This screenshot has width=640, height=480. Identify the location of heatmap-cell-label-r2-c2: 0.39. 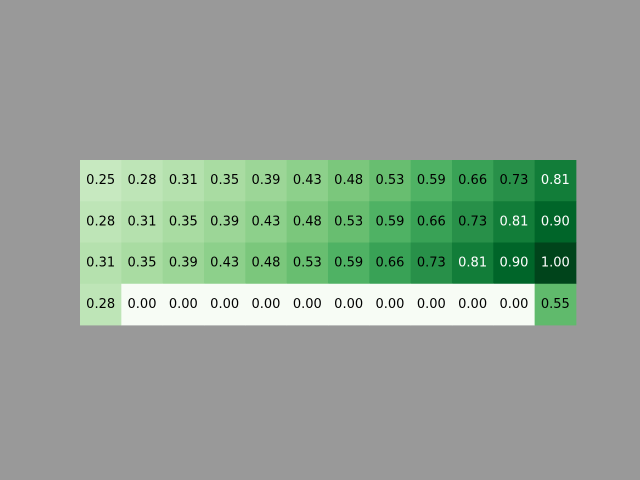
(183, 263).